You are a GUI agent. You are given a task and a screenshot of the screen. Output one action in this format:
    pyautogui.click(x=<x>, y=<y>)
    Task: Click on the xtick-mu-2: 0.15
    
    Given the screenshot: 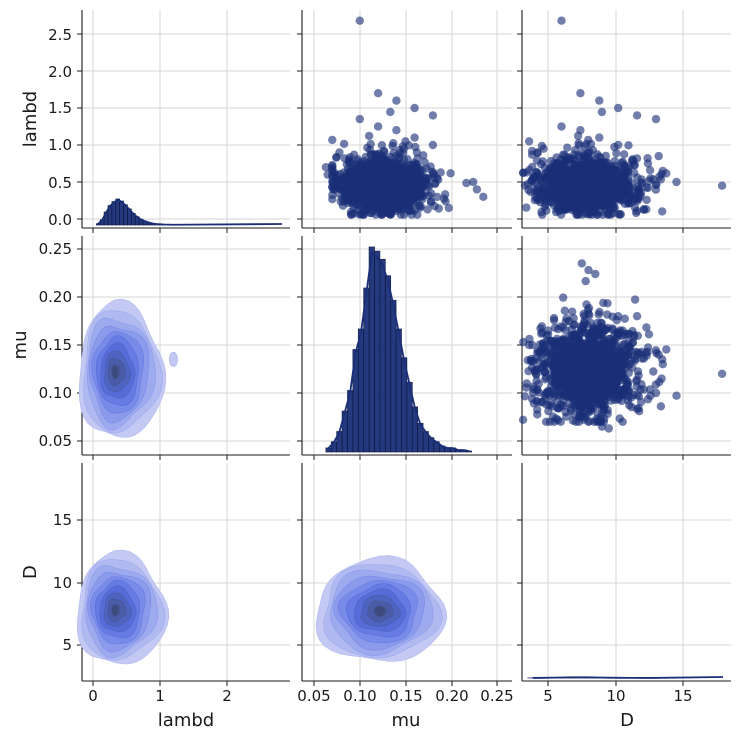 What is the action you would take?
    pyautogui.click(x=405, y=696)
    